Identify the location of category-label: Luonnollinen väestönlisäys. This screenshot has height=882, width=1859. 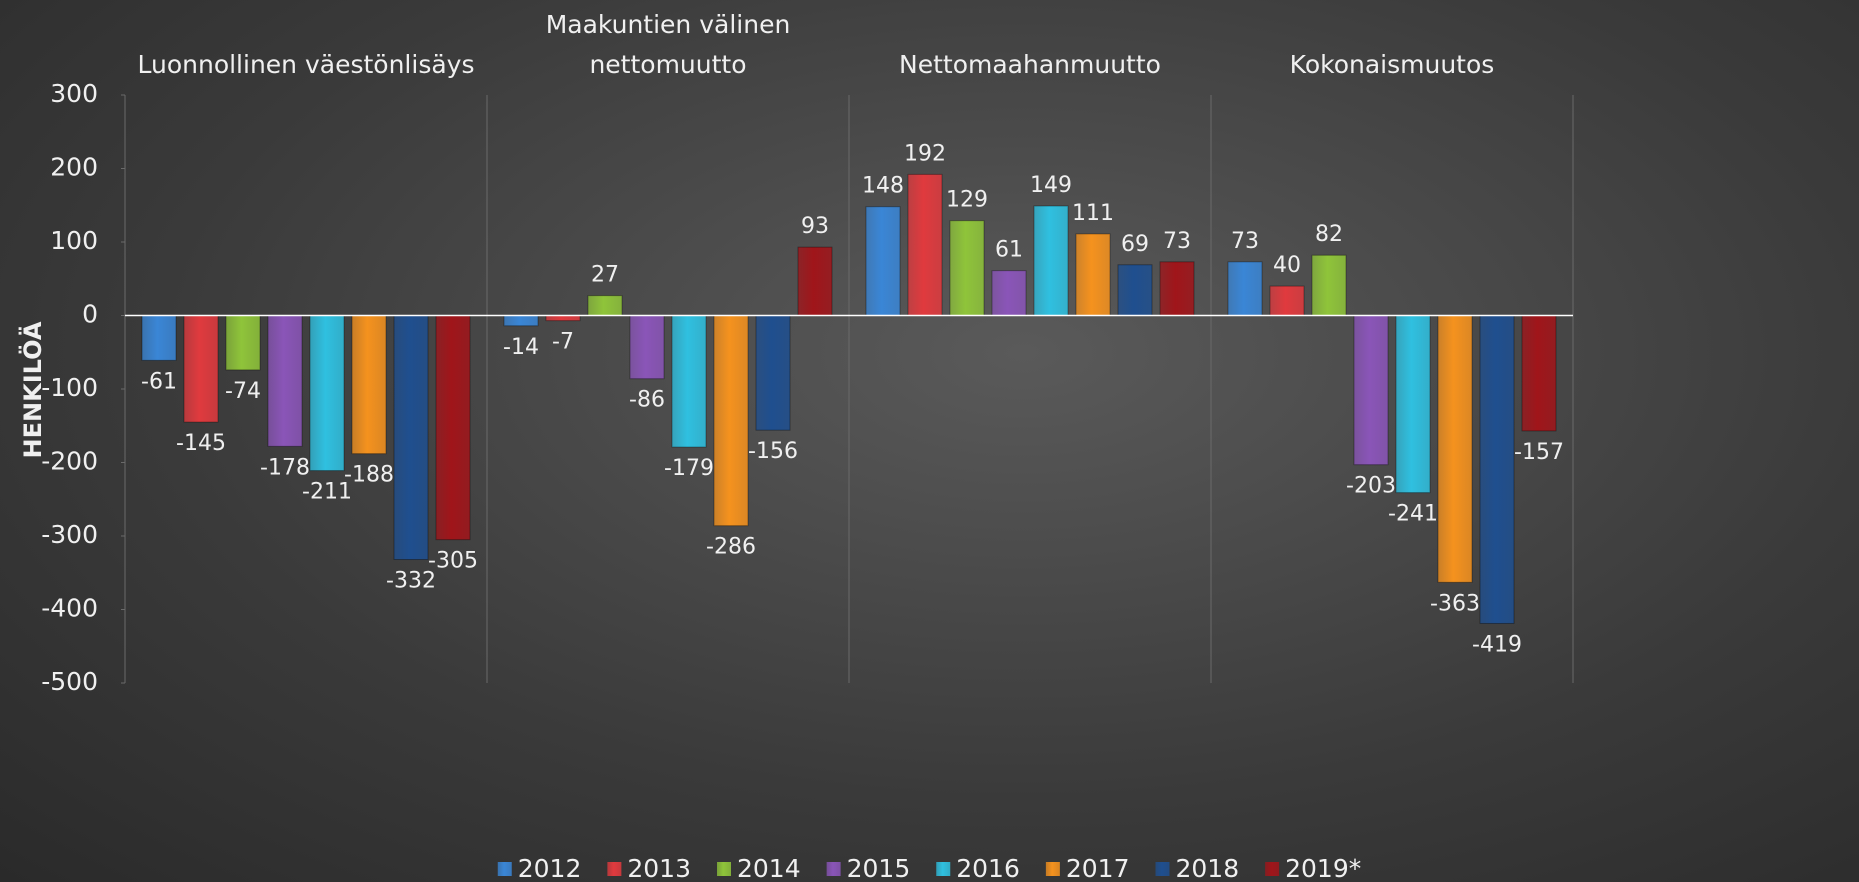
(306, 64).